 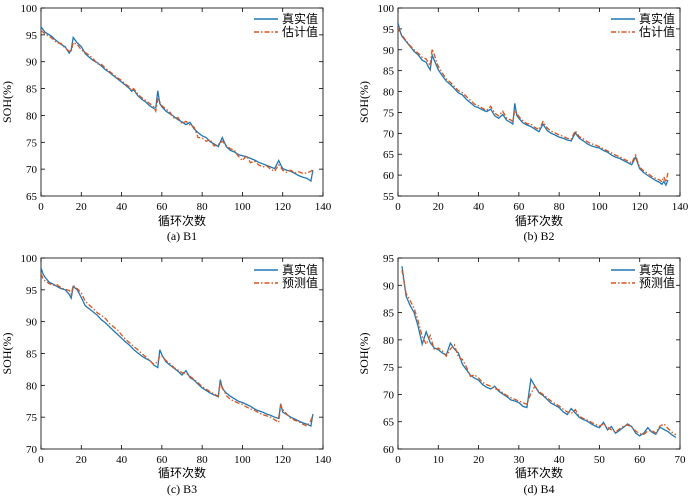 What do you see at coordinates (182, 489) in the screenshot?
I see `subplot-caption: (c) B3` at bounding box center [182, 489].